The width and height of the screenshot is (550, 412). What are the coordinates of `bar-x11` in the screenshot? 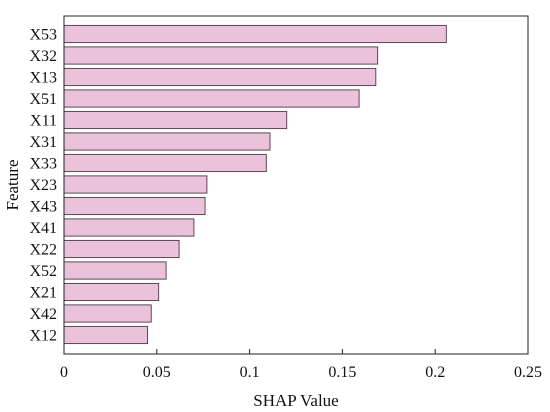 It's located at (175, 120).